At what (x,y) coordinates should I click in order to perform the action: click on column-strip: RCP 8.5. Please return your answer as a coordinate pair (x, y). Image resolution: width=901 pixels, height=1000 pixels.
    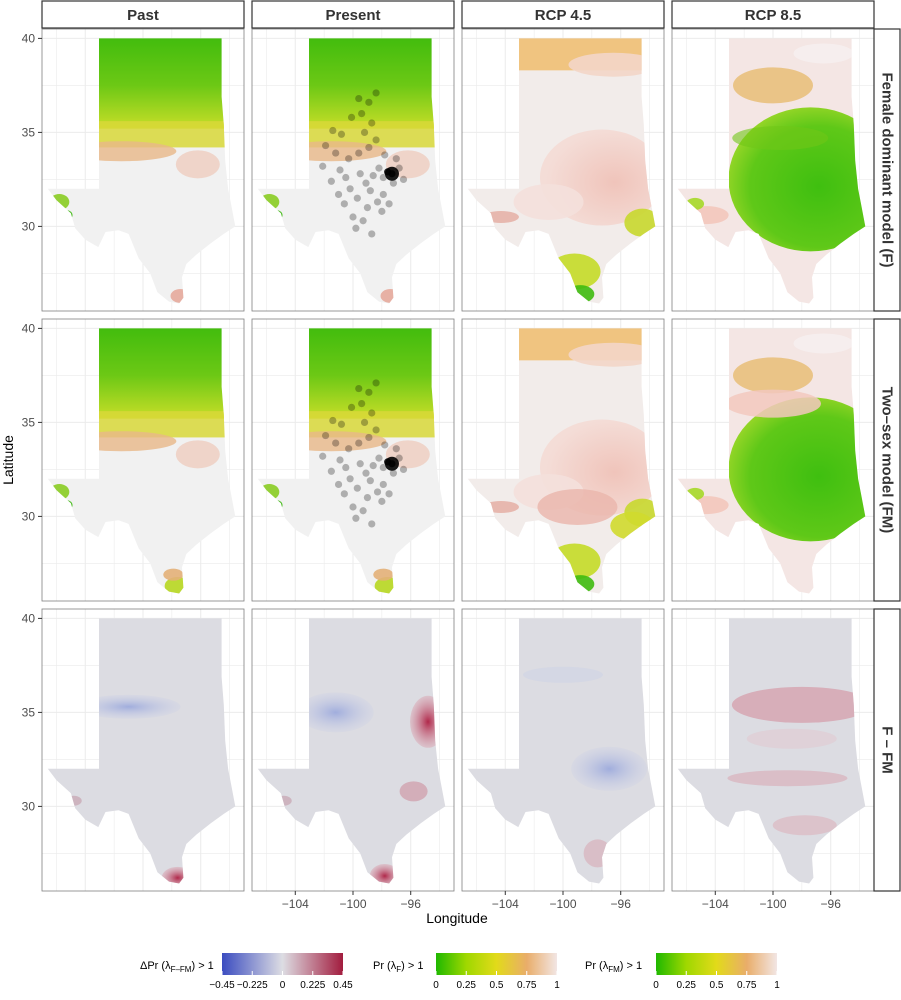
    Looking at the image, I should click on (773, 14).